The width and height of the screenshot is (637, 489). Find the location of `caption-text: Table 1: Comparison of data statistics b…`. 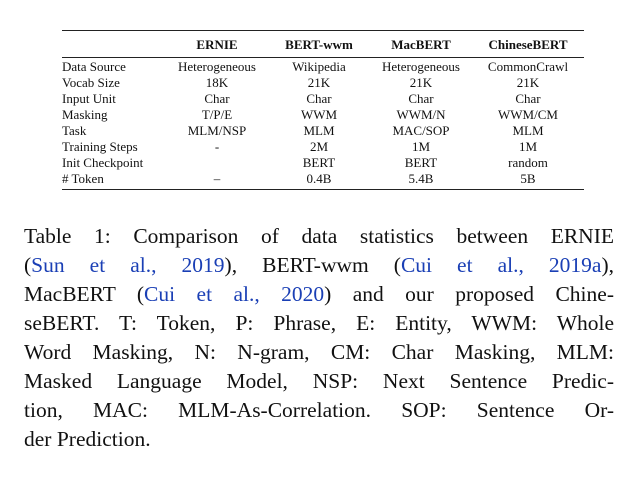

caption-text: Table 1: Comparison of data statistics b… is located at coordinates (319, 236).